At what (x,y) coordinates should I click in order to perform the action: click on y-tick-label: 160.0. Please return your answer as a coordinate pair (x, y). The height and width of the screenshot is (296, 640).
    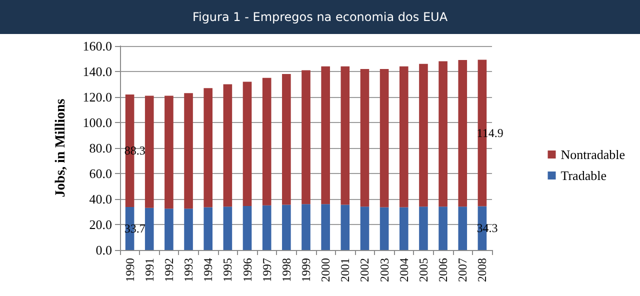
    Looking at the image, I should click on (97, 46).